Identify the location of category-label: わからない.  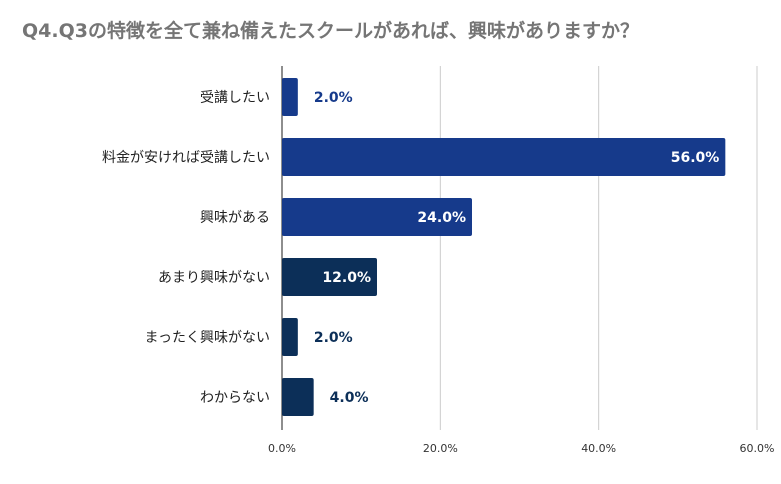
(235, 398).